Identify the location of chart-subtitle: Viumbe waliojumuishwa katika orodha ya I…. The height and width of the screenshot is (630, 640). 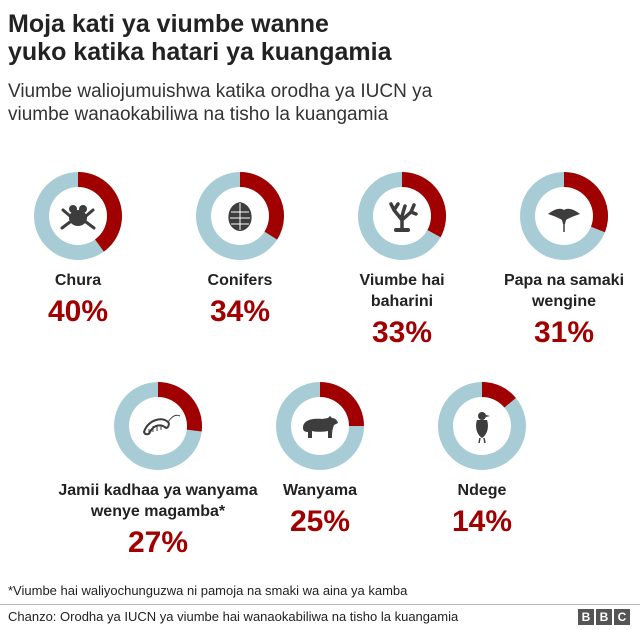
(308, 103).